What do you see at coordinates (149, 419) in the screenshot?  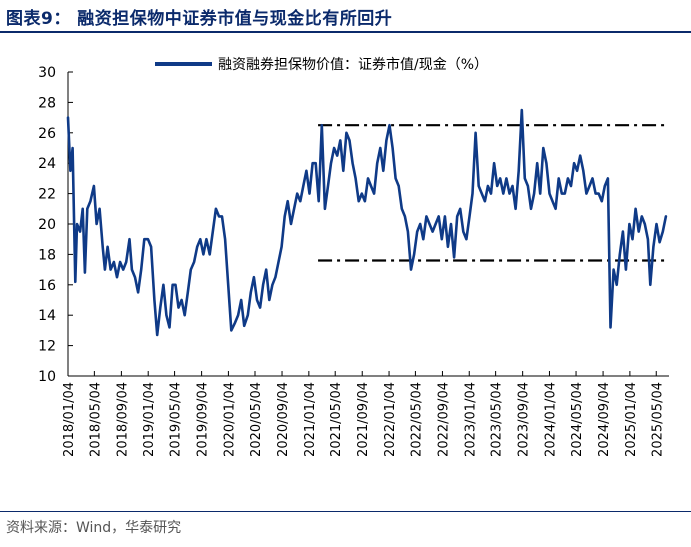 I see `x-tick-label: 2019/01/04` at bounding box center [149, 419].